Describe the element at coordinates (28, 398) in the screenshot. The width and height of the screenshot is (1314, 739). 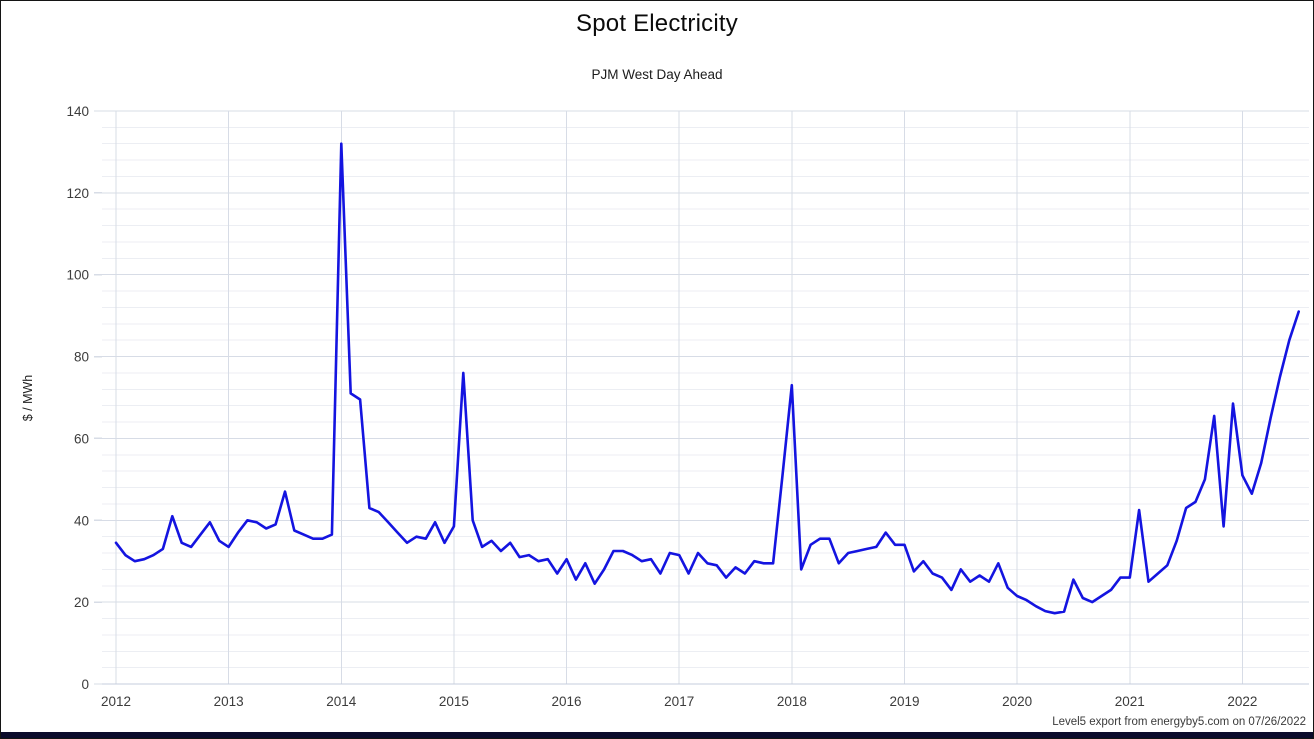
I see `y-axis-title: $ / MWh` at that location.